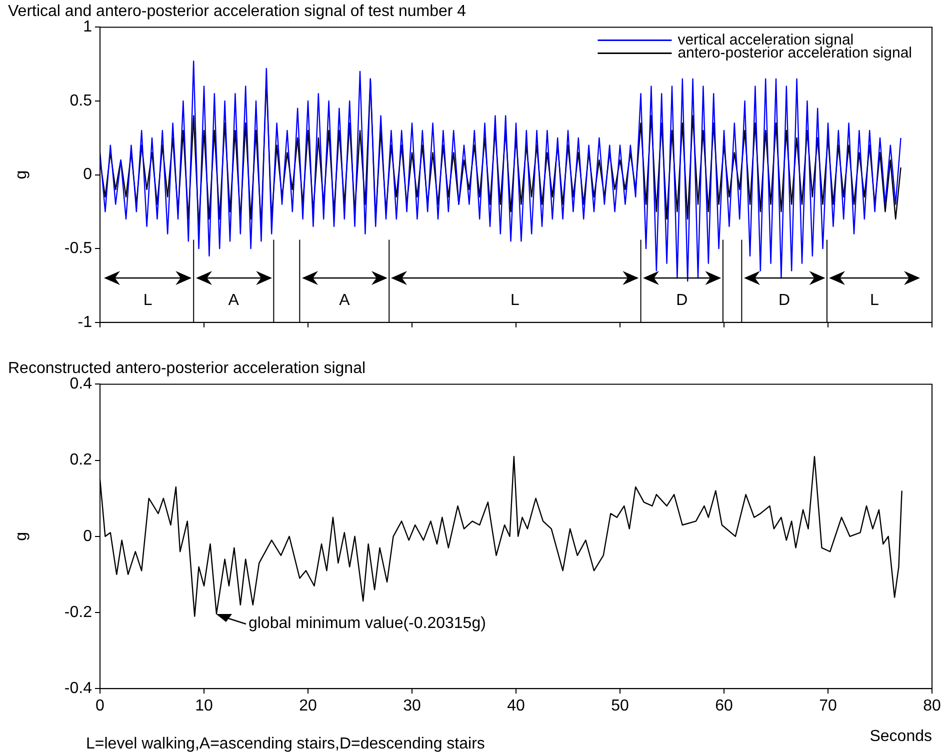 The height and width of the screenshot is (756, 946). Describe the element at coordinates (724, 706) in the screenshot. I see `x-tick-label: 60` at that location.